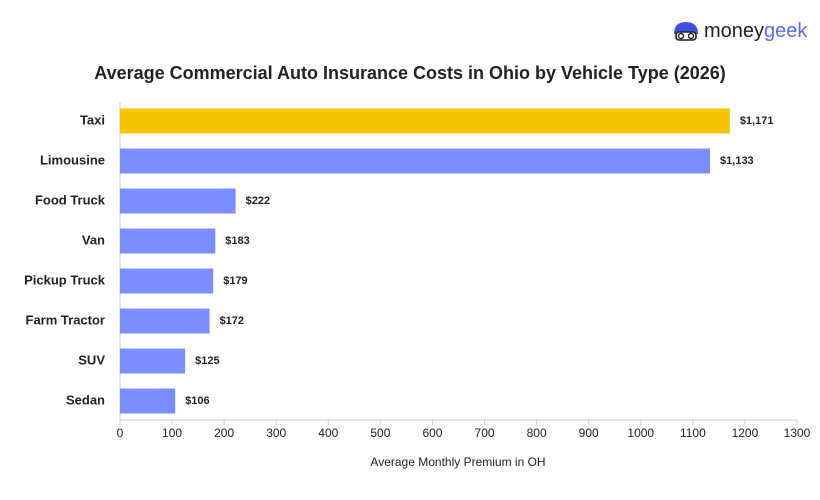  Describe the element at coordinates (120, 433) in the screenshot. I see `x-tick-label: 0` at that location.